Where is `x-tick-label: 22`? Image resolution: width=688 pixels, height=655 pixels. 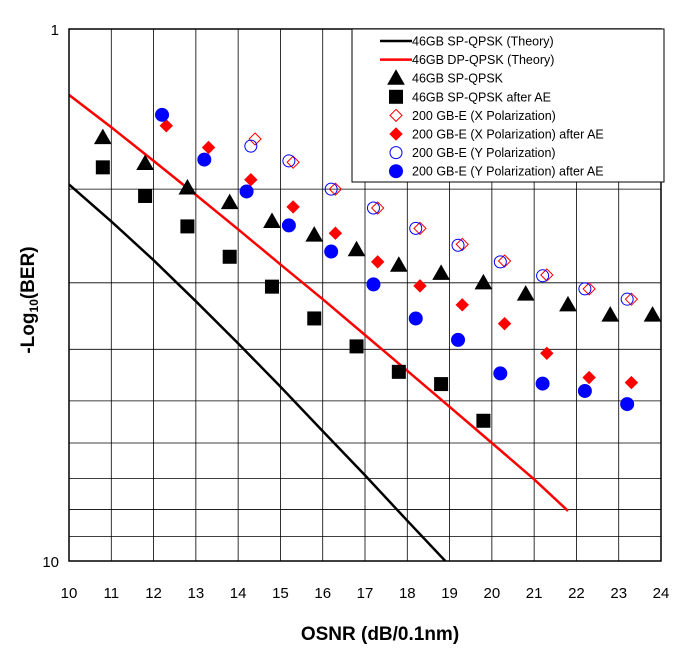
x-tick-label: 22 is located at coordinates (576, 593).